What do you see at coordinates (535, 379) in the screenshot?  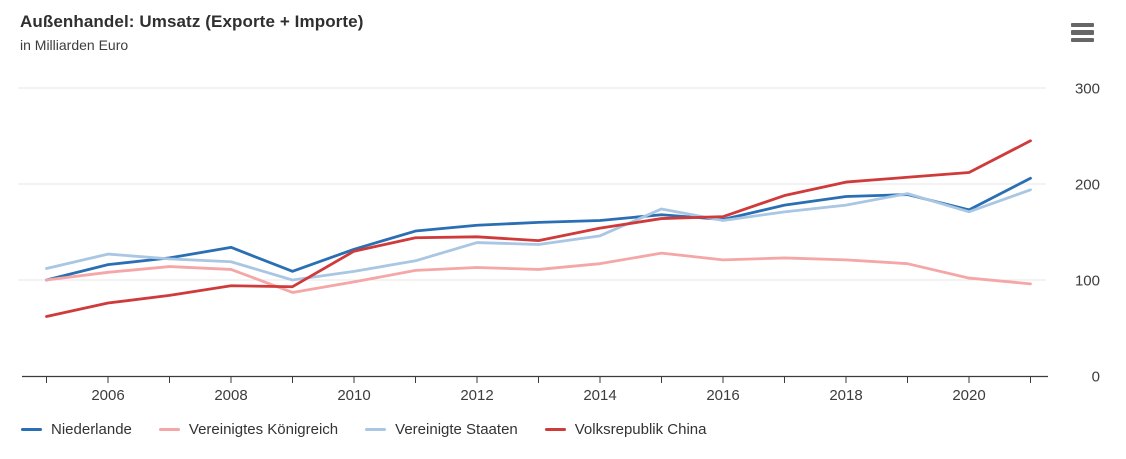 I see `x-axis` at bounding box center [535, 379].